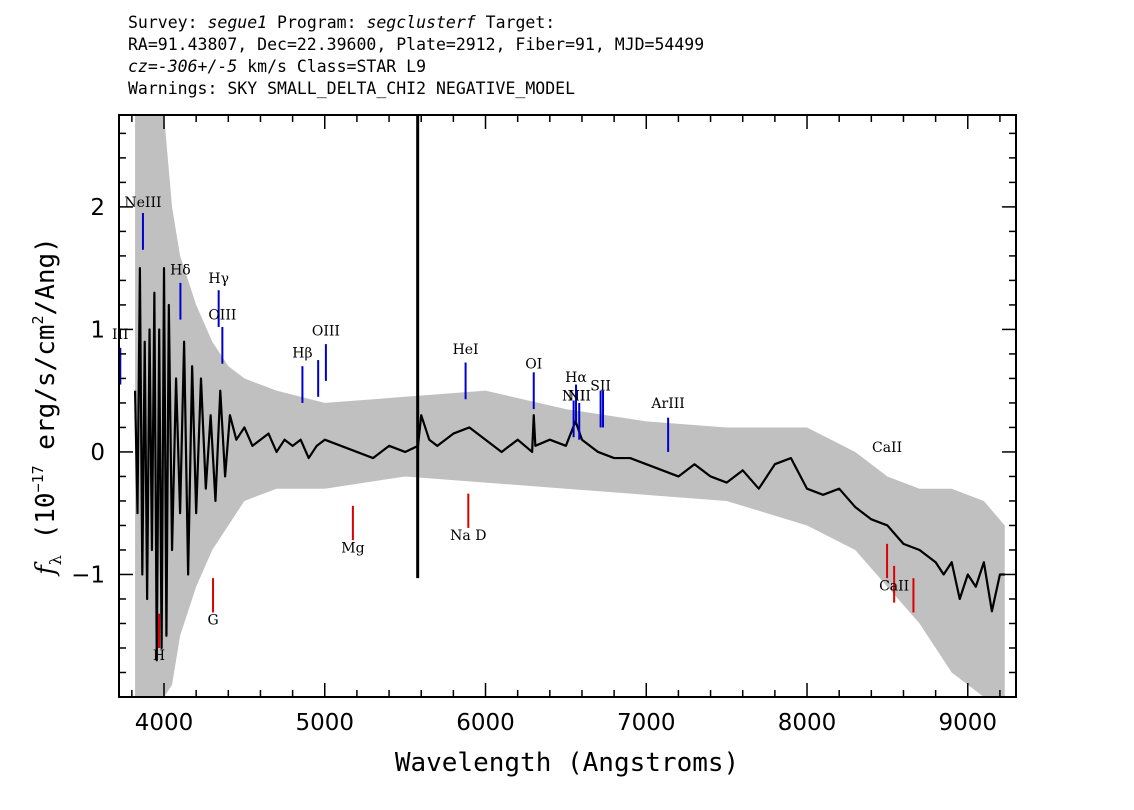 The height and width of the screenshot is (810, 1134). What do you see at coordinates (237, 22) in the screenshot?
I see `header-survey-value: segue1` at bounding box center [237, 22].